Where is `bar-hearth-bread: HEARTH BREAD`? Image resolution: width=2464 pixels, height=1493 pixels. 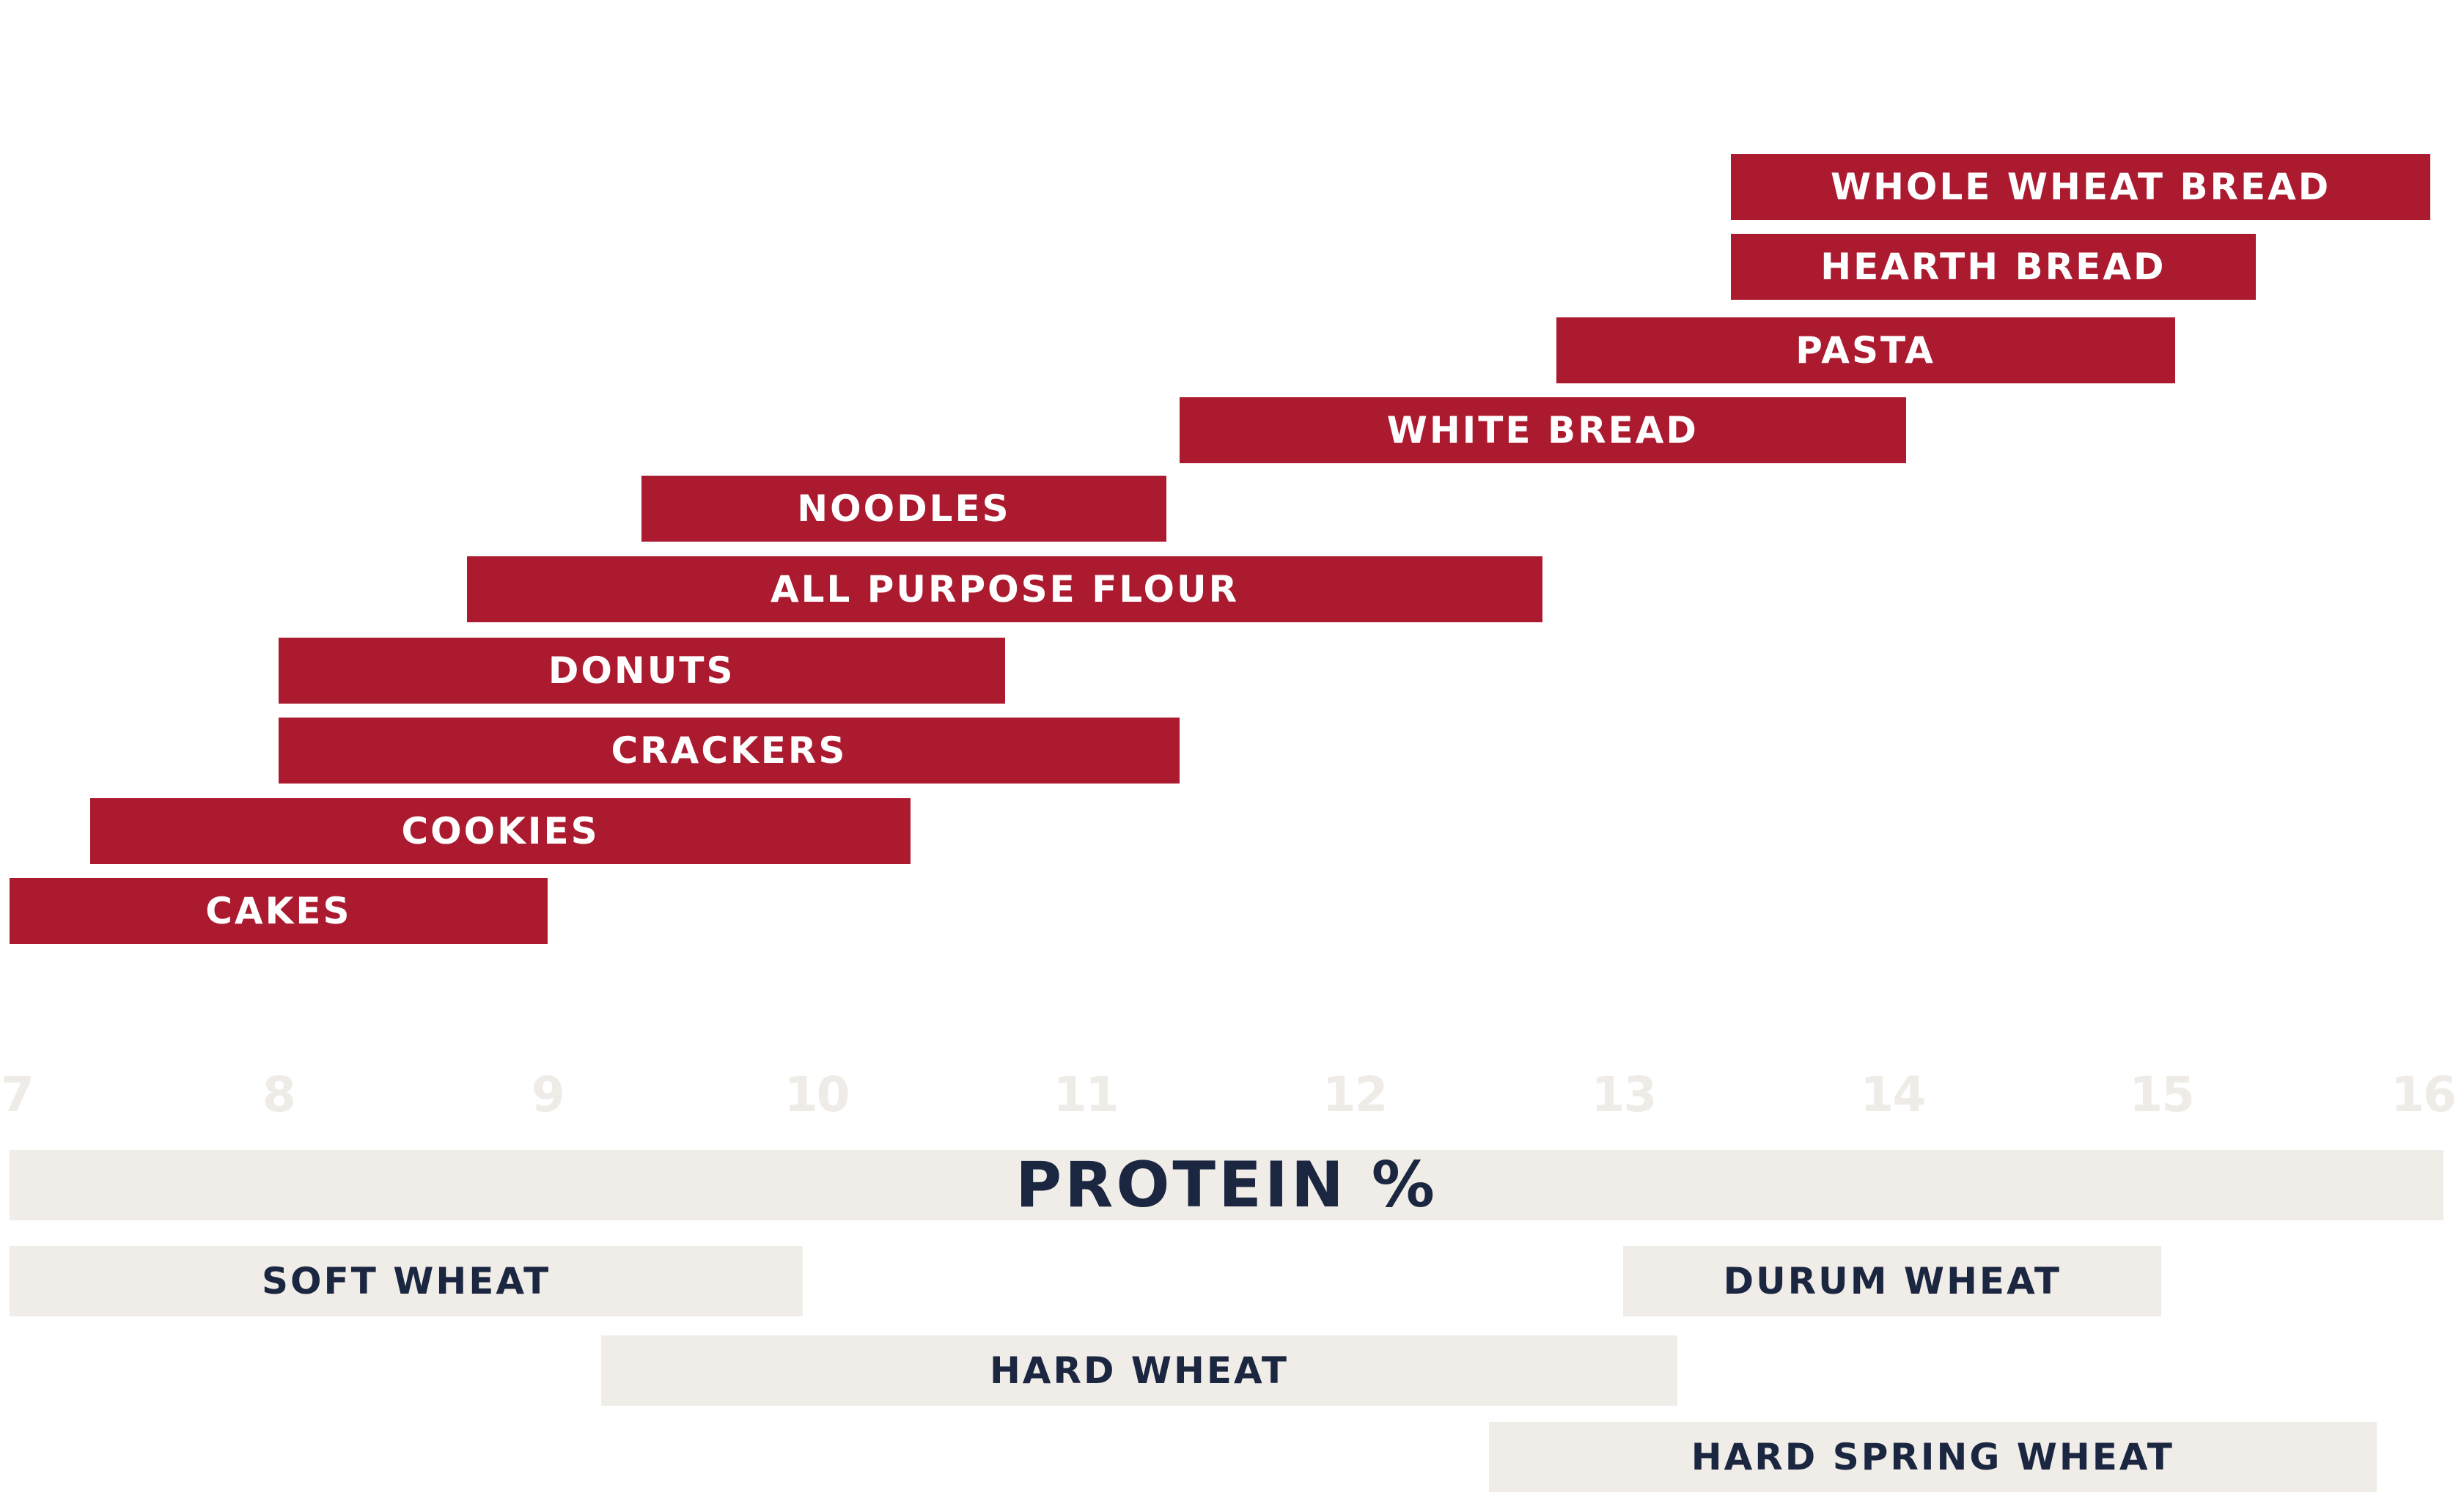 bar-hearth-bread: HEARTH BREAD is located at coordinates (1993, 267).